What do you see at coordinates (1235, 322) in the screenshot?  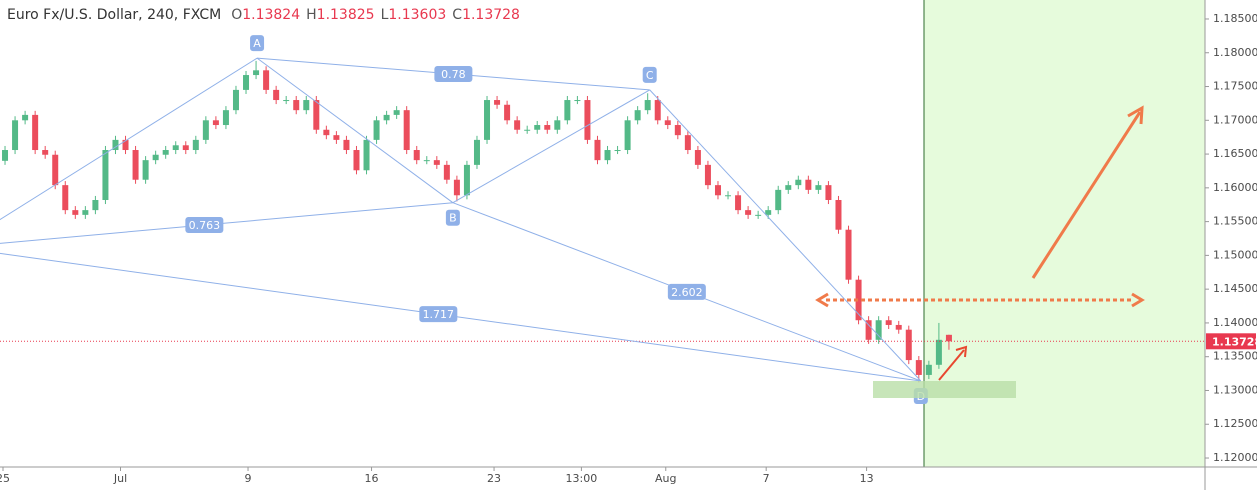 I see `y-tick-label: 1.14000` at bounding box center [1235, 322].